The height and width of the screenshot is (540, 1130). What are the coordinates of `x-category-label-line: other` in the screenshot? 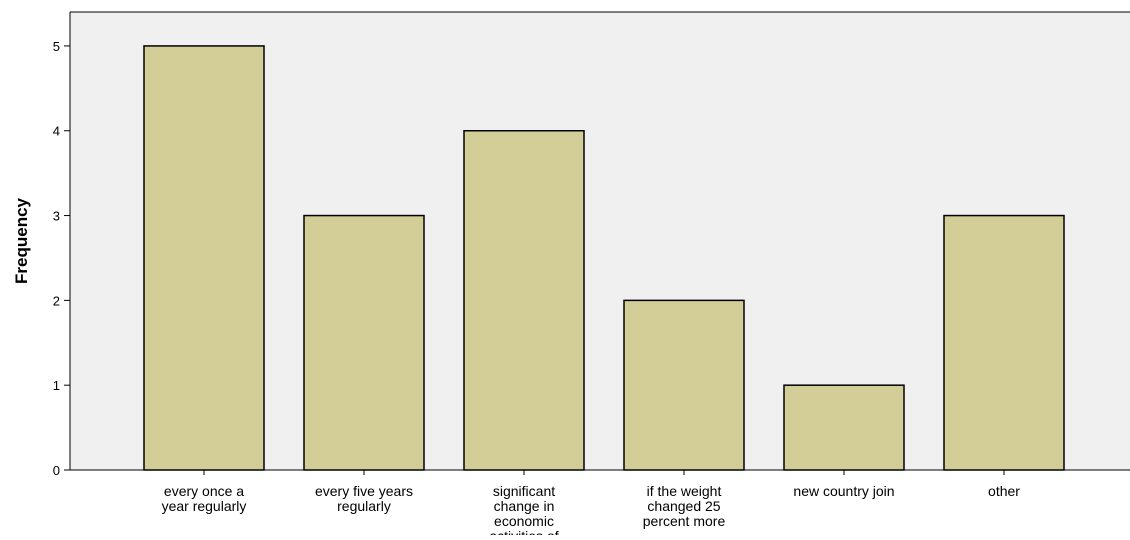 It's located at (1004, 491).